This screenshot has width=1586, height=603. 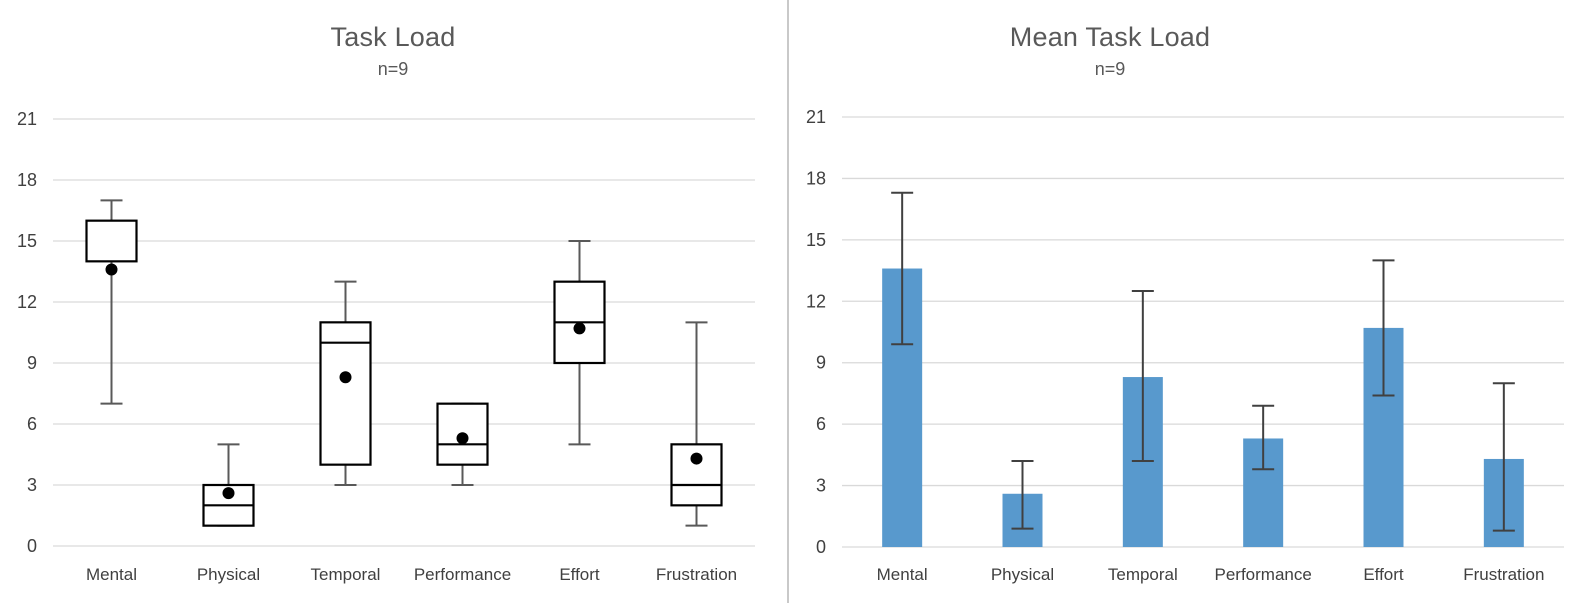 What do you see at coordinates (1263, 475) in the screenshot?
I see `bar-performance` at bounding box center [1263, 475].